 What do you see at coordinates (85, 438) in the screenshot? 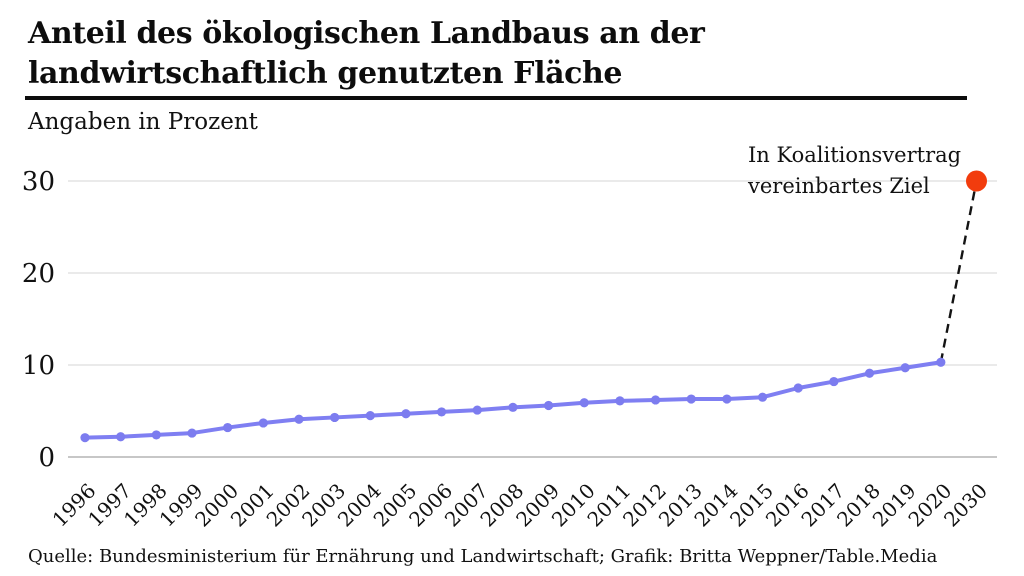
I see `data-point-1996` at bounding box center [85, 438].